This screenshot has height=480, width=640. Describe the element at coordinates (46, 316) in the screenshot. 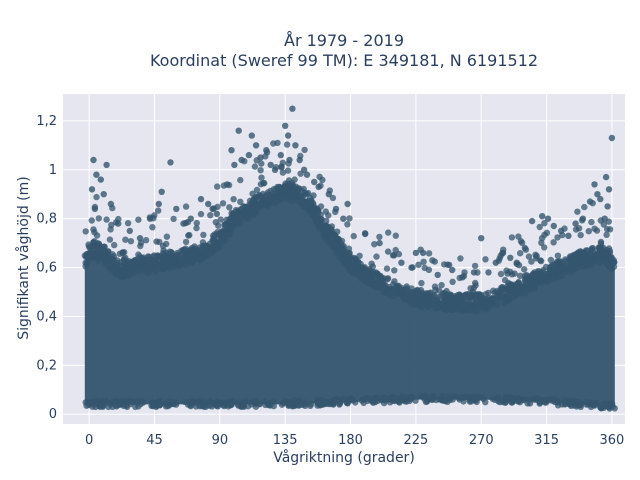

I see `y-tick-label: 0,4` at that location.